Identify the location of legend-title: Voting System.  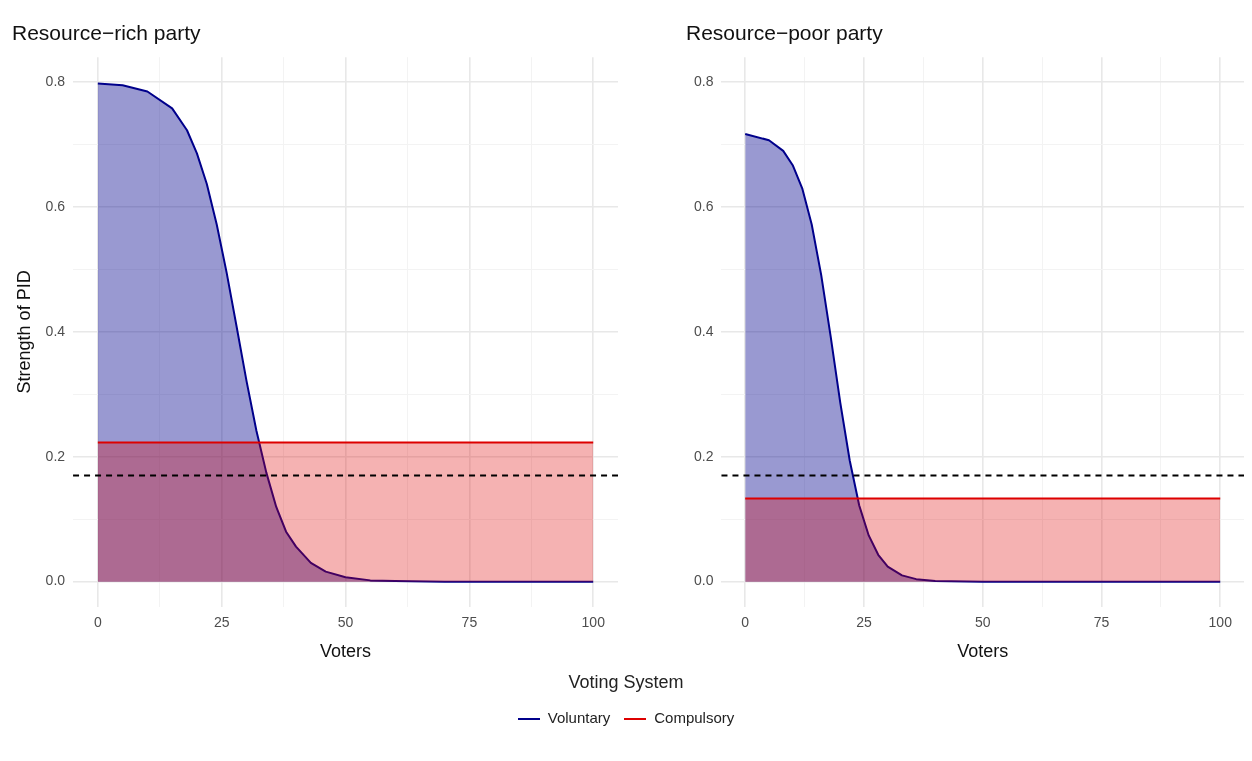
(626, 682).